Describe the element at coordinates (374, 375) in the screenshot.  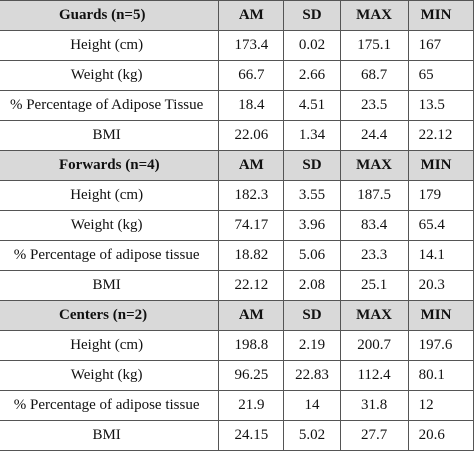
I see `table-cell: 112.4` at that location.